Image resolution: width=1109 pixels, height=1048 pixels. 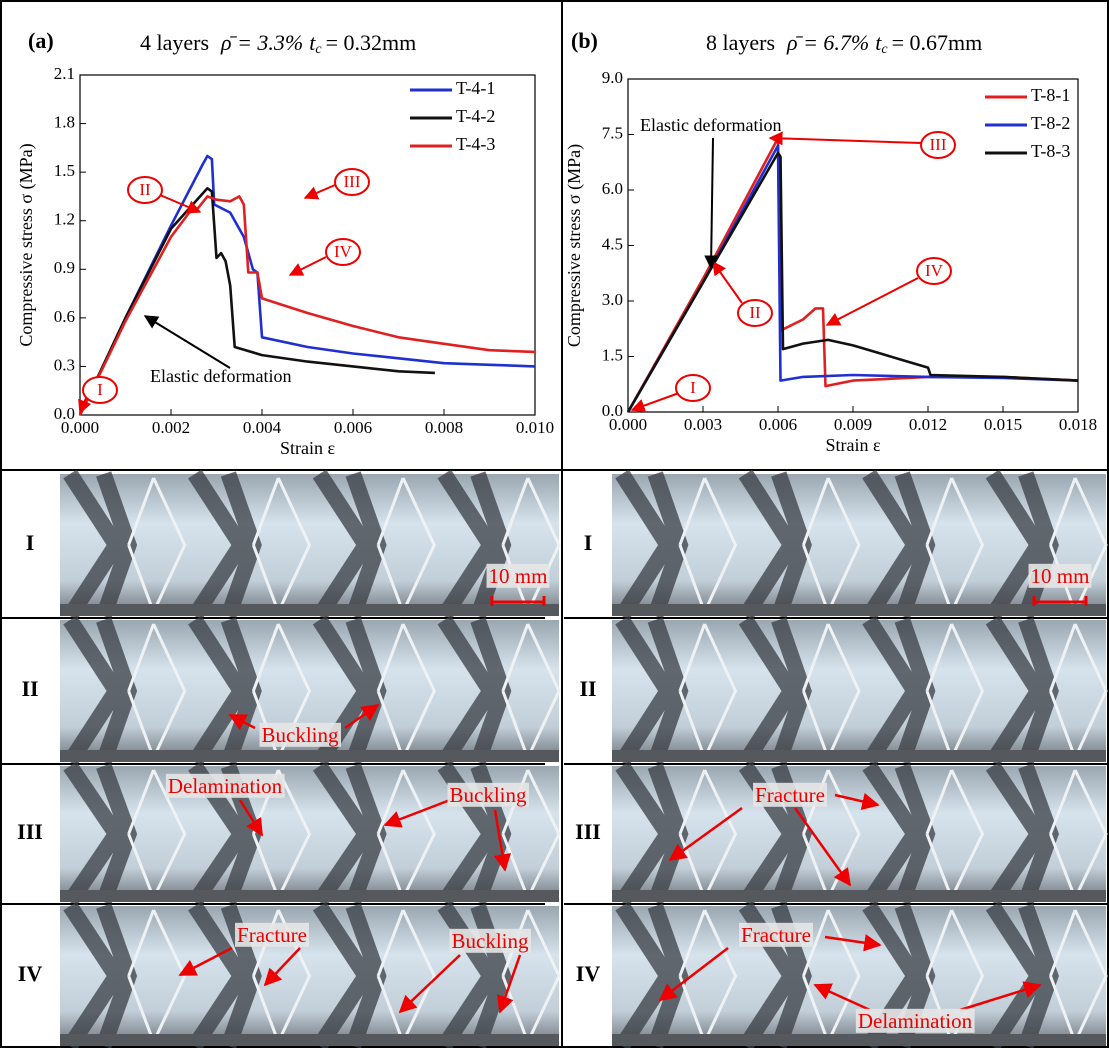 What do you see at coordinates (612, 188) in the screenshot?
I see `y-tick-label: 6.0` at bounding box center [612, 188].